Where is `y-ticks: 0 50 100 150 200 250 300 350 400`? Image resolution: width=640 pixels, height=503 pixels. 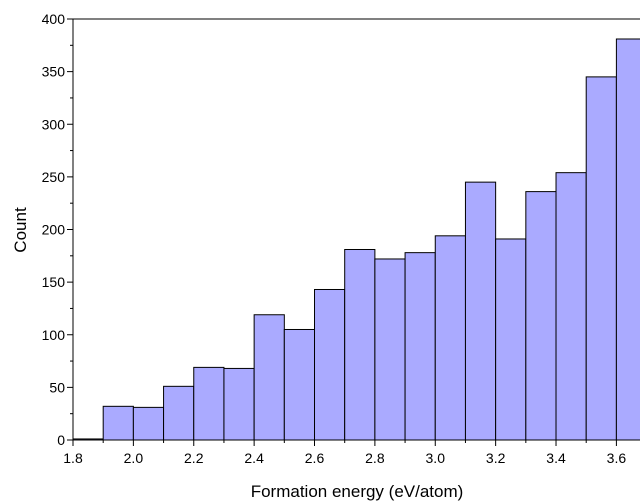
y-ticks: 0 50 100 150 200 250 300 350 400 is located at coordinates (57, 229).